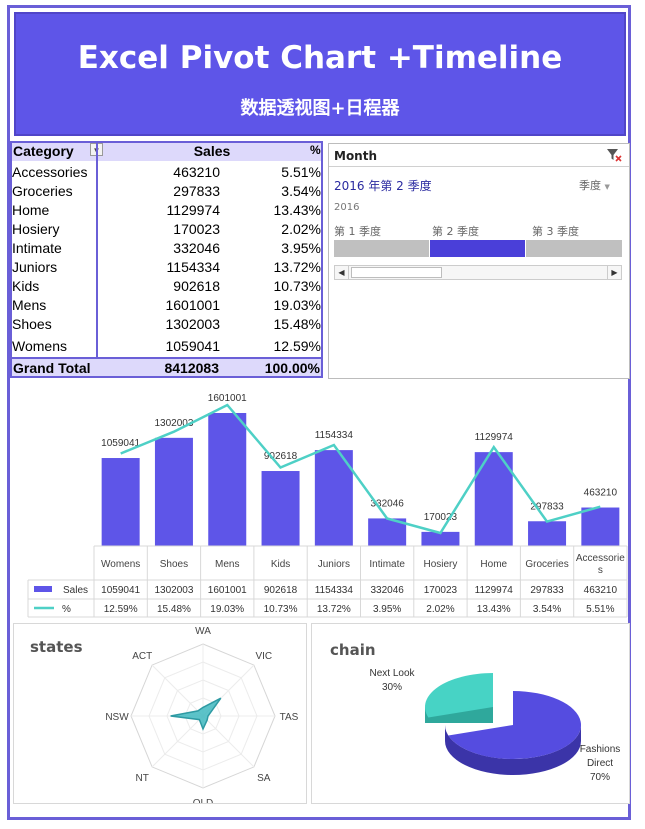 Image resolution: width=645 pixels, height=829 pixels. I want to click on data-table-sales-cell: 170023, so click(441, 590).